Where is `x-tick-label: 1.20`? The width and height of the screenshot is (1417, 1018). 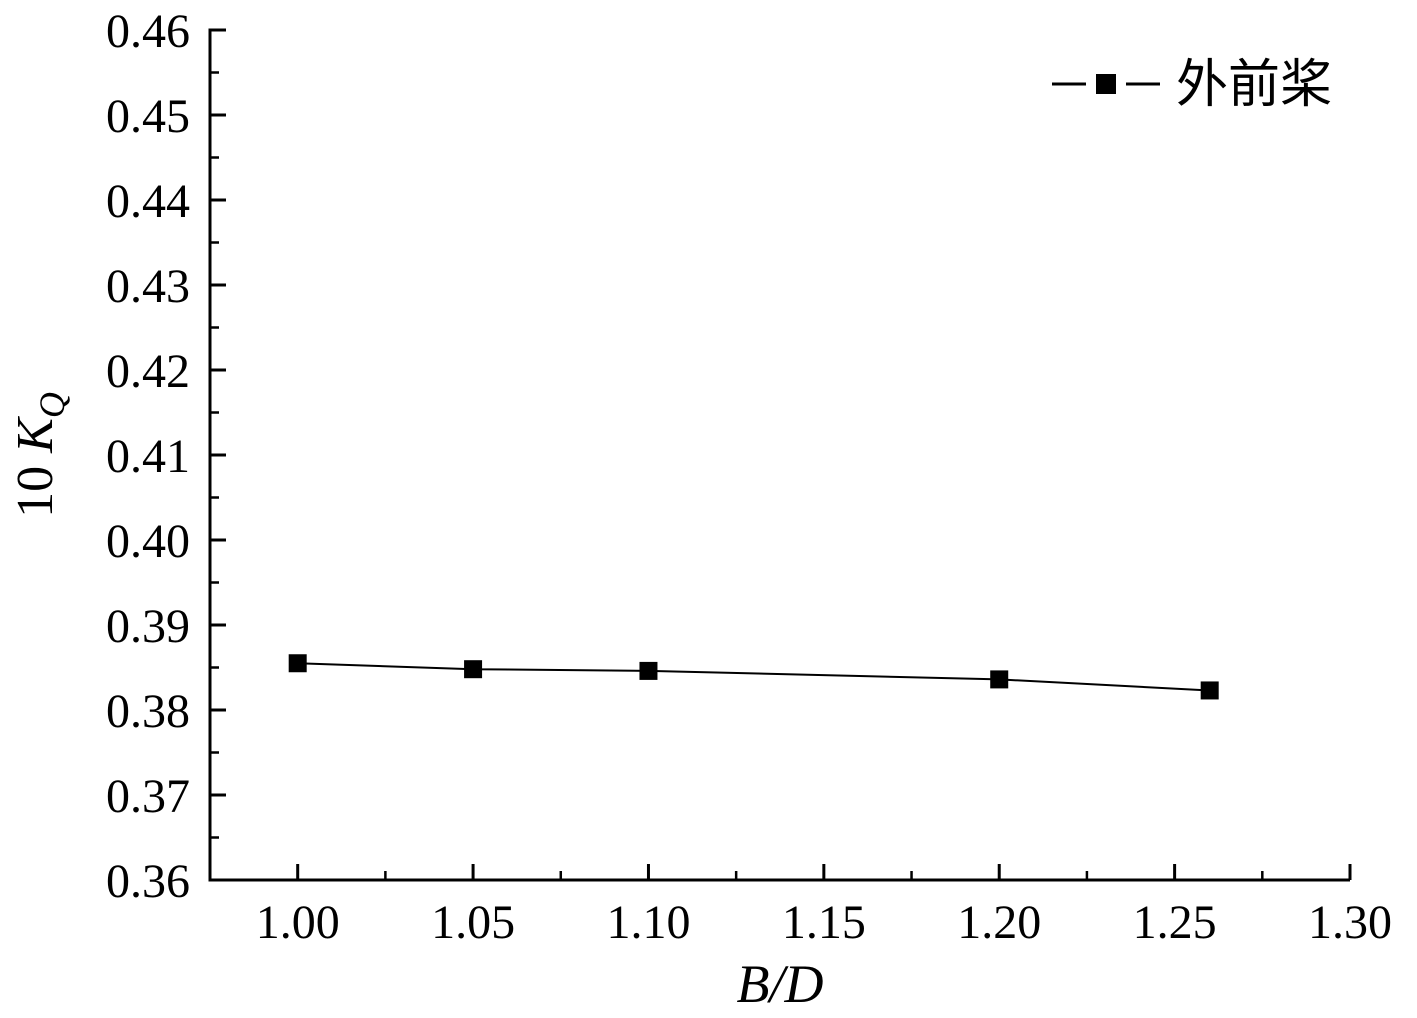
x-tick-label: 1.20 is located at coordinates (999, 922).